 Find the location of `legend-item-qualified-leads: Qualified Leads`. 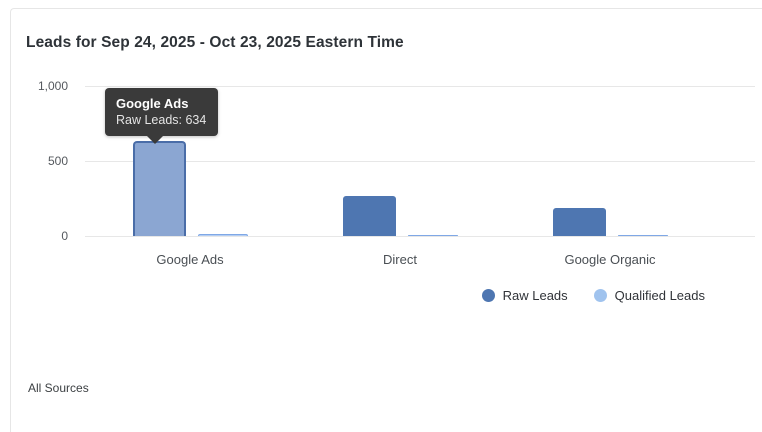

legend-item-qualified-leads: Qualified Leads is located at coordinates (649, 295).